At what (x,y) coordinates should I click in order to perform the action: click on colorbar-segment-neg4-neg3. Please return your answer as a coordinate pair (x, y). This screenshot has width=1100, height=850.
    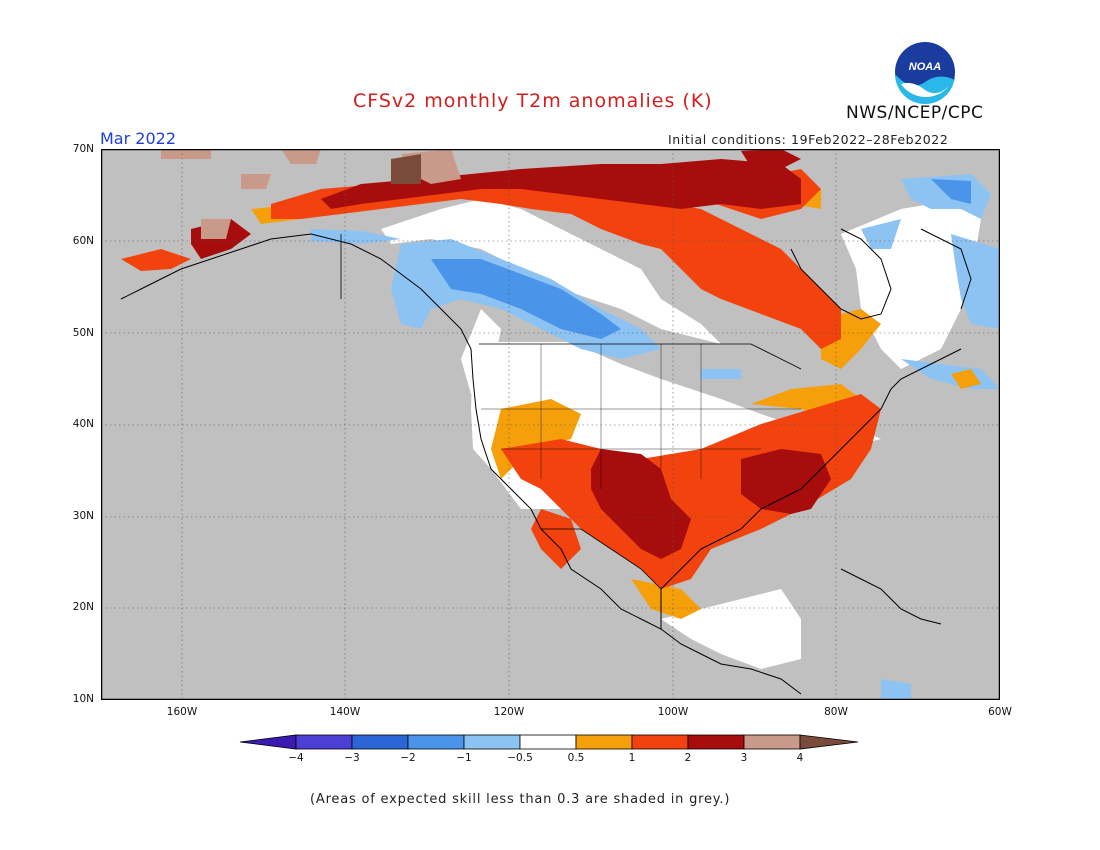
    Looking at the image, I should click on (324, 742).